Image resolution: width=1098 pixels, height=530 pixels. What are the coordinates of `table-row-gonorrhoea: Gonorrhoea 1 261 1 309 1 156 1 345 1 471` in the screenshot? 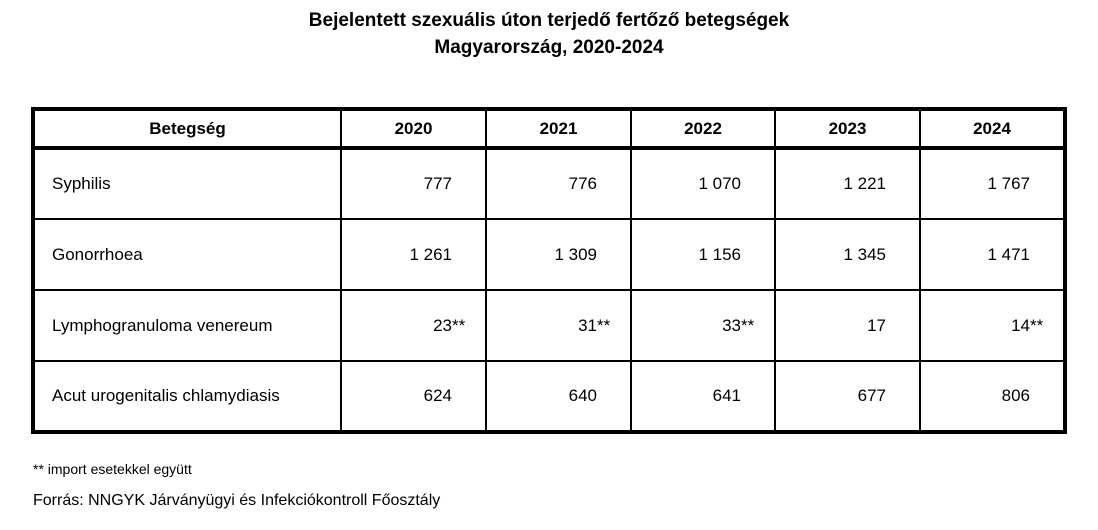 It's located at (549, 254).